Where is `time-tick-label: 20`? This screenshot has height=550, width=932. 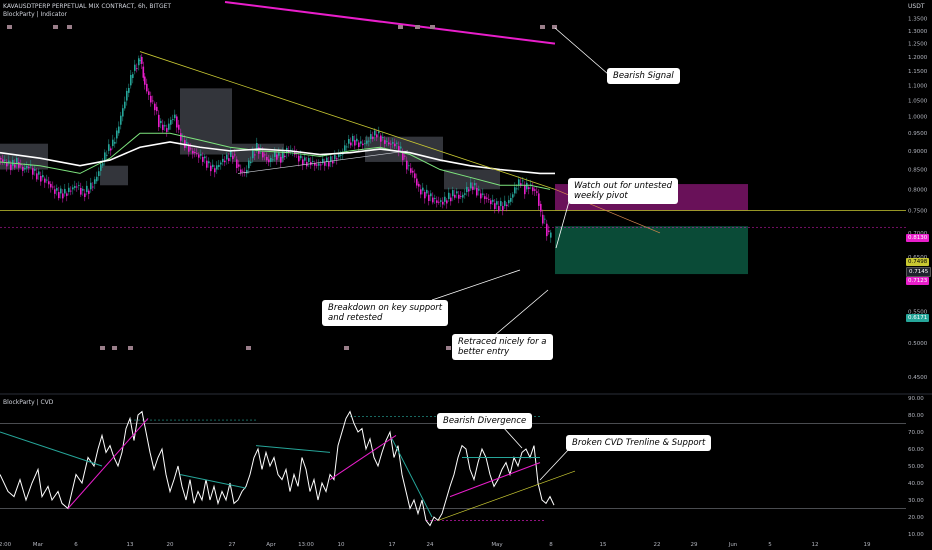 time-tick-label: 20 is located at coordinates (170, 545).